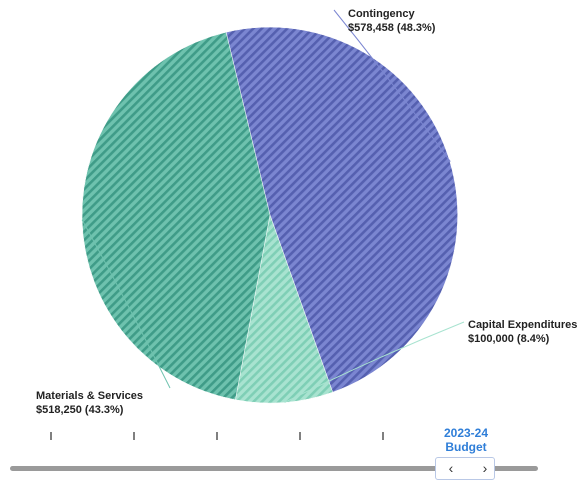 Image resolution: width=588 pixels, height=480 pixels. I want to click on timeline-period-label: 2023-24 Budget, so click(466, 440).